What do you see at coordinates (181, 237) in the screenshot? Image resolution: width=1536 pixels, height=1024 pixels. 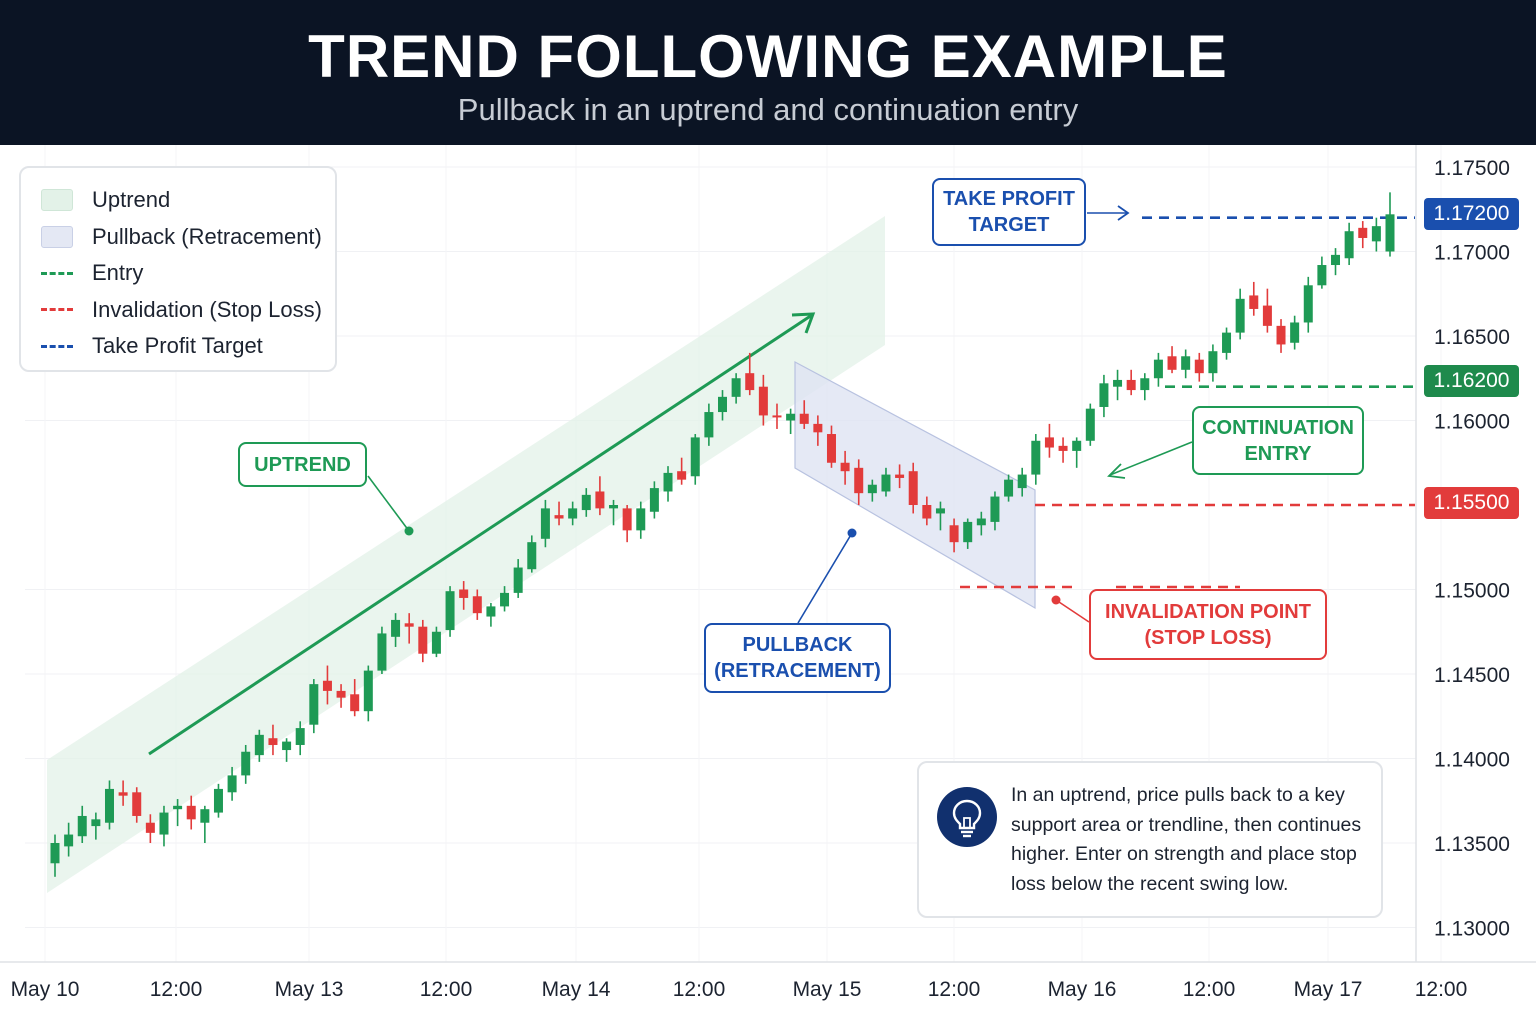 I see `legend-item: Pullback (Retracement)` at bounding box center [181, 237].